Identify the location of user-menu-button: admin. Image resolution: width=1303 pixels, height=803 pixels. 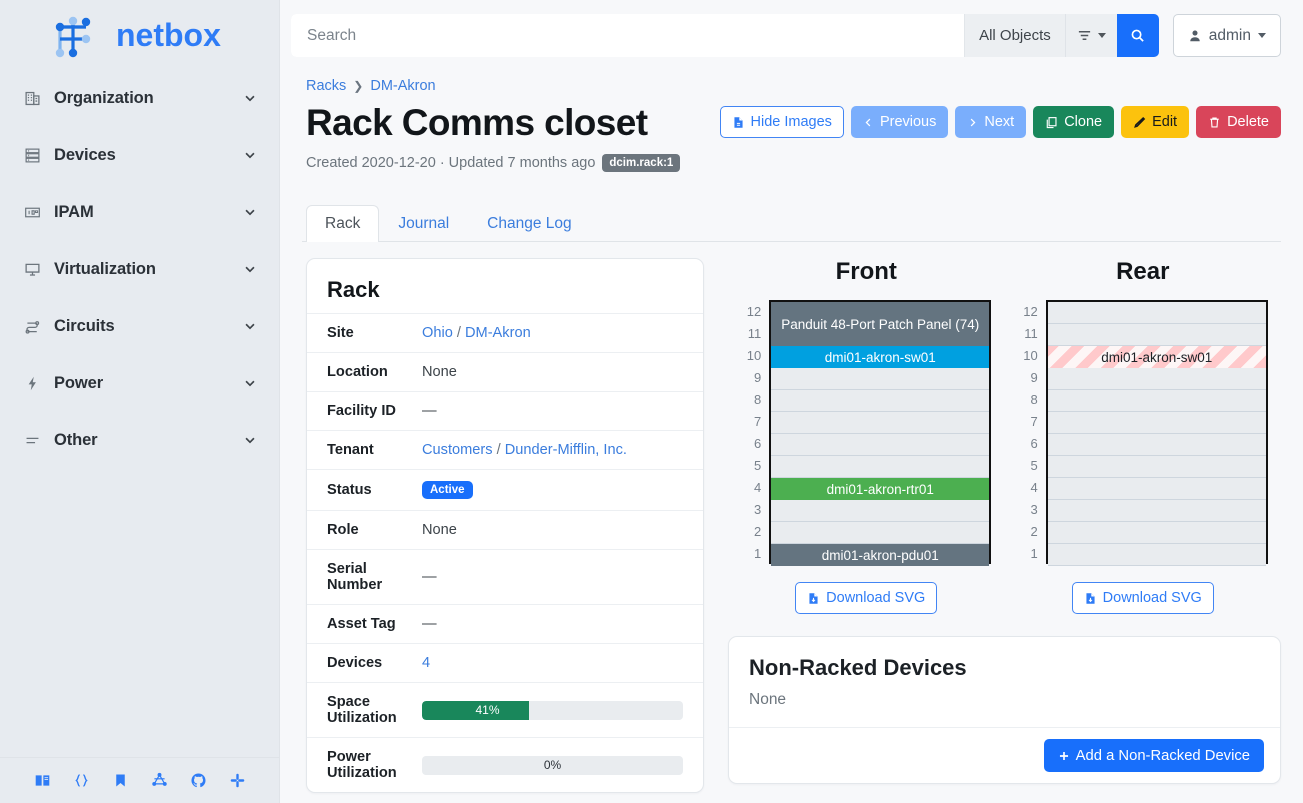
(1226, 35).